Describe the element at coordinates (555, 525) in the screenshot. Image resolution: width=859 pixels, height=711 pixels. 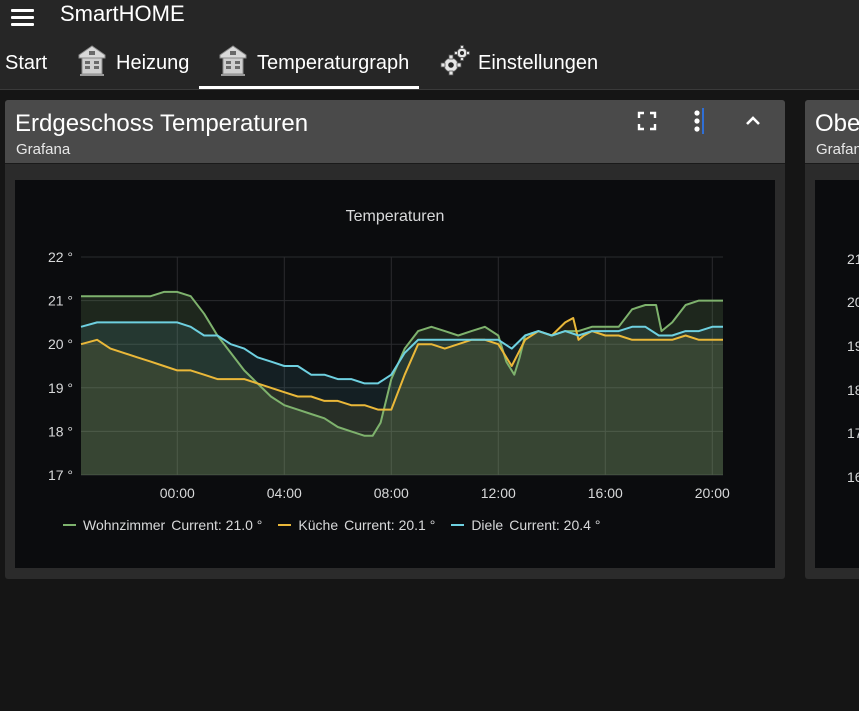
I see `legend-current-value: Current: 20.4 °` at that location.